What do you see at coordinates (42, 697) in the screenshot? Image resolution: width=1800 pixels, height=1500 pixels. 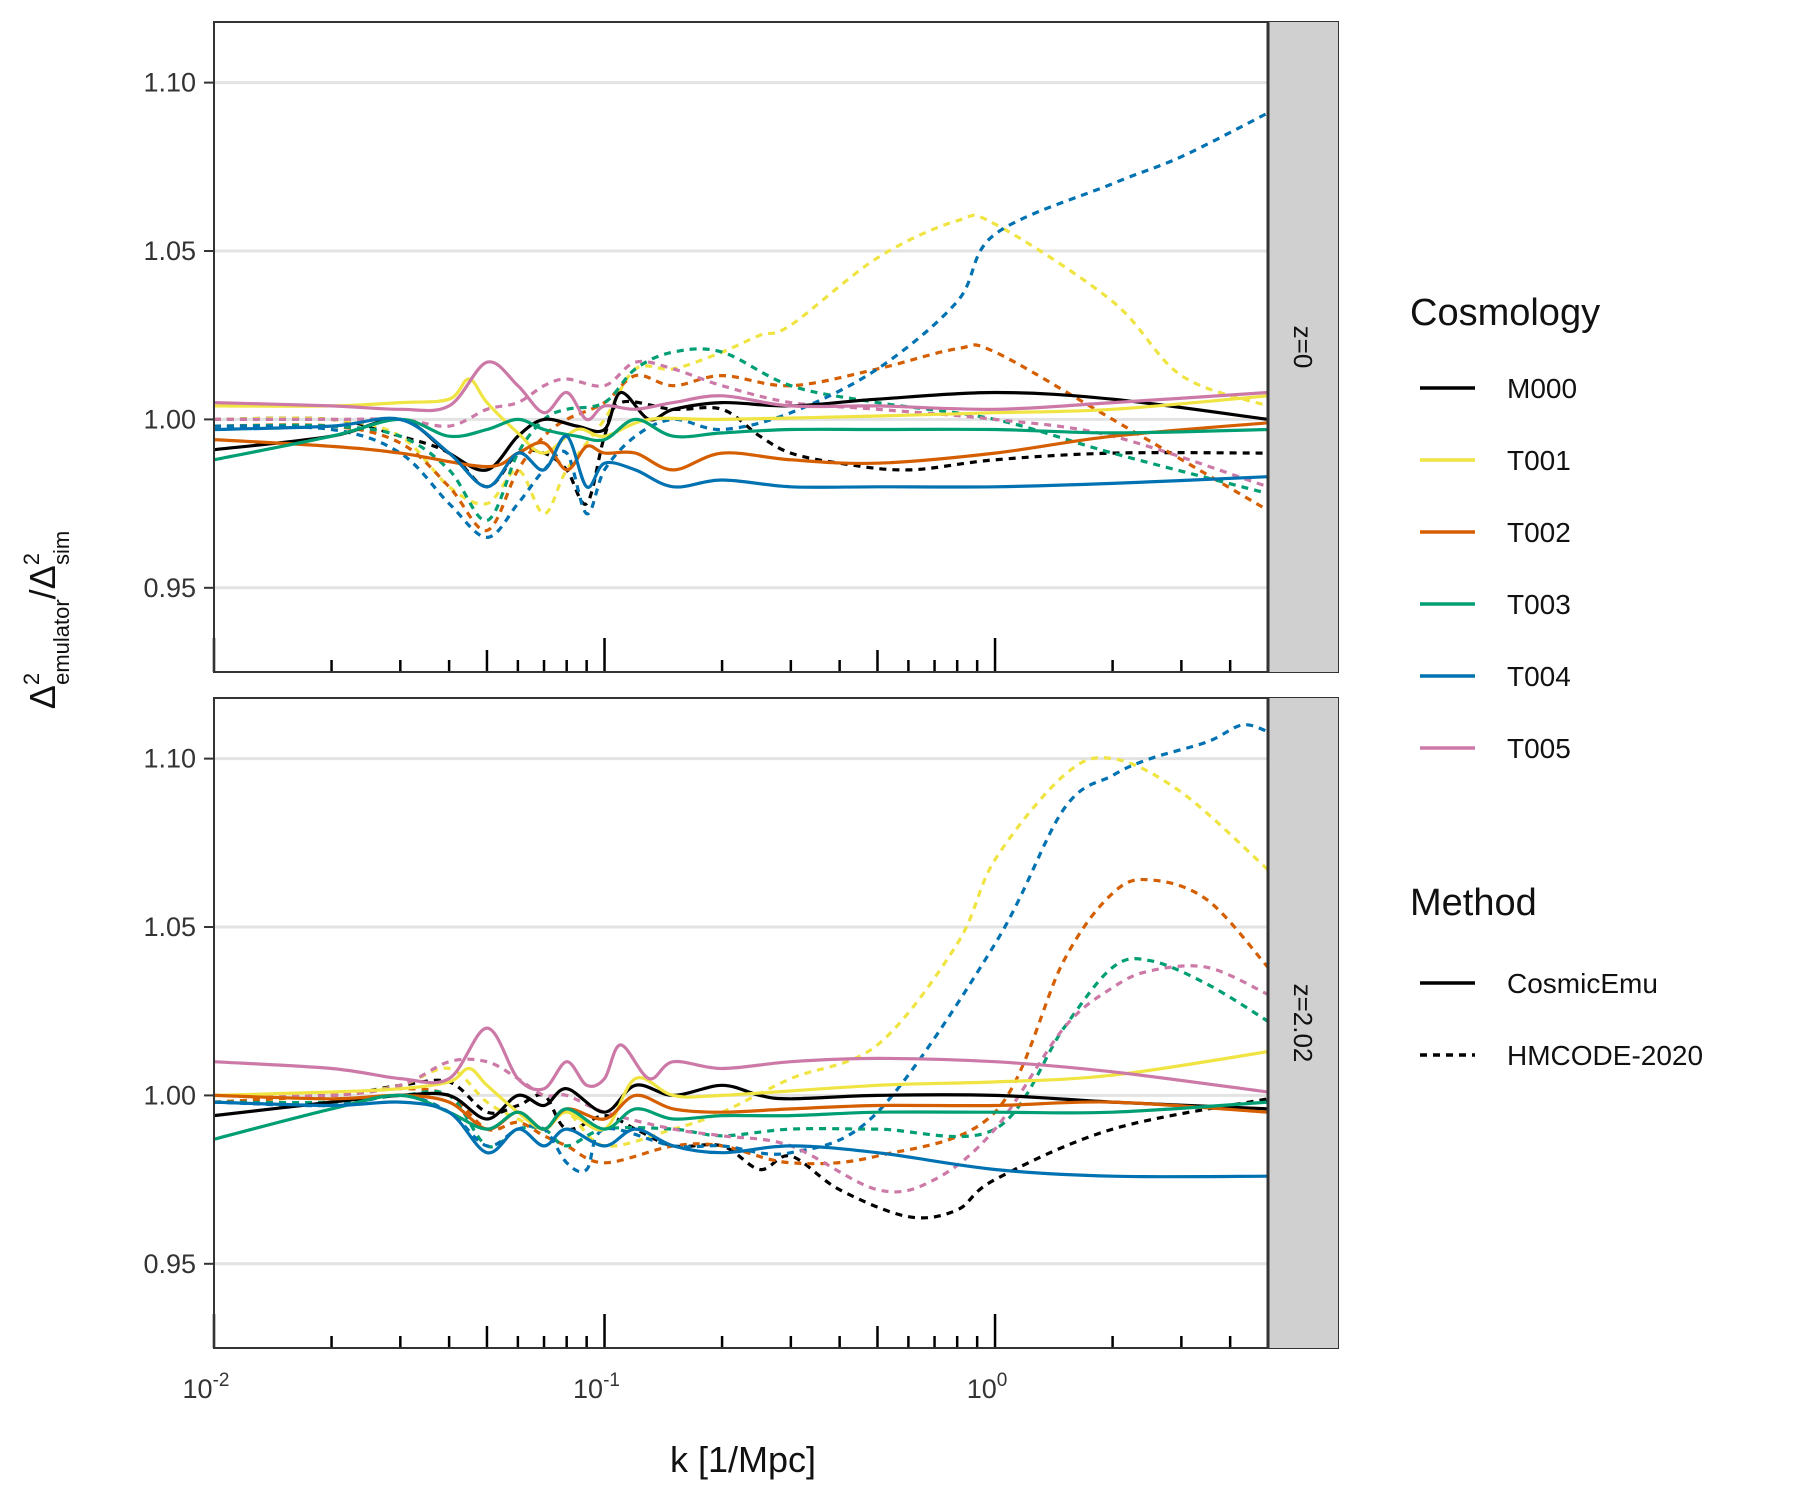 I see `y-title-symbol-num: Δ` at bounding box center [42, 697].